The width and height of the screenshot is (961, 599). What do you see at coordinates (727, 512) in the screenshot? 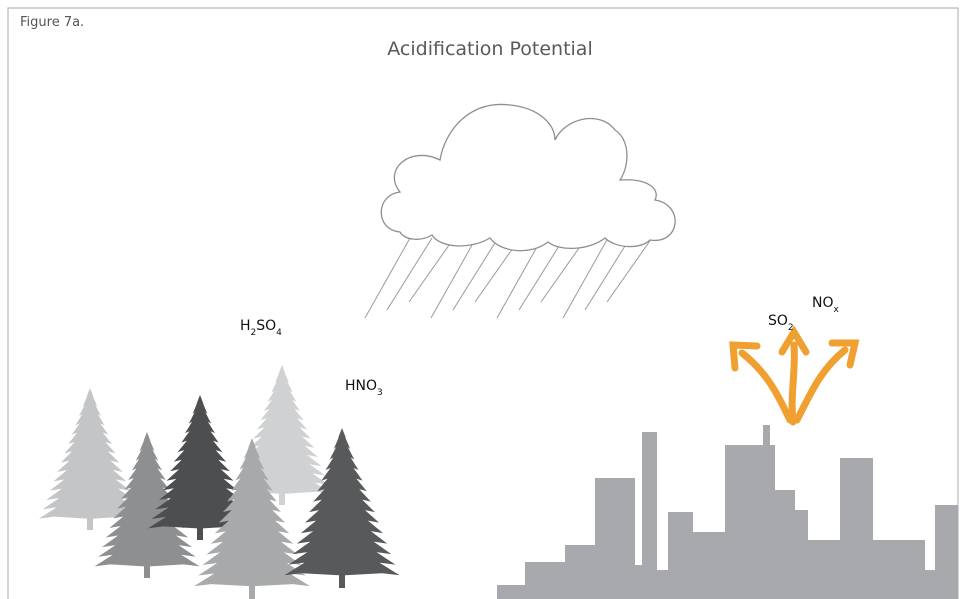
I see `city-skyline` at bounding box center [727, 512].